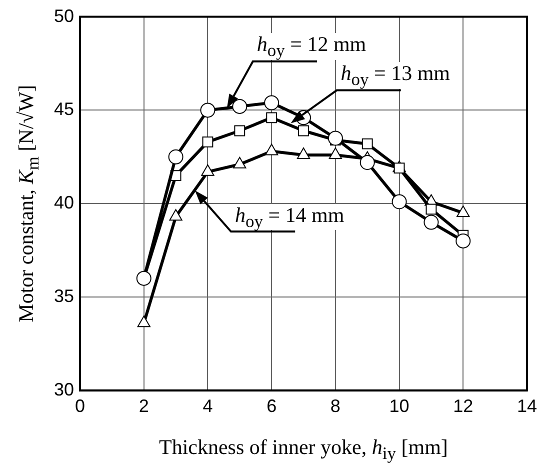  Describe the element at coordinates (463, 406) in the screenshot. I see `x-tick-label: 12` at that location.